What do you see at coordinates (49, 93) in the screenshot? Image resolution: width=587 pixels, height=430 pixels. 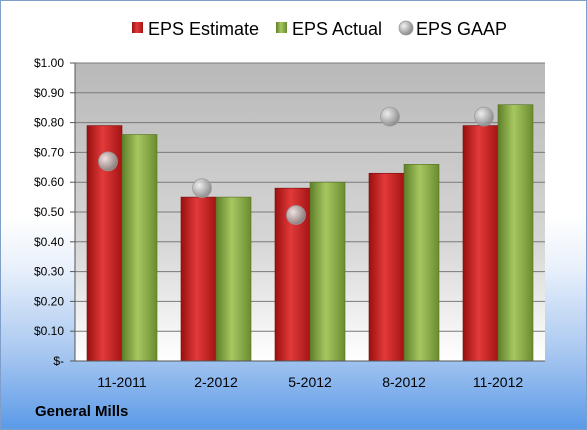 I see `y-tick-label: $0.90` at bounding box center [49, 93].